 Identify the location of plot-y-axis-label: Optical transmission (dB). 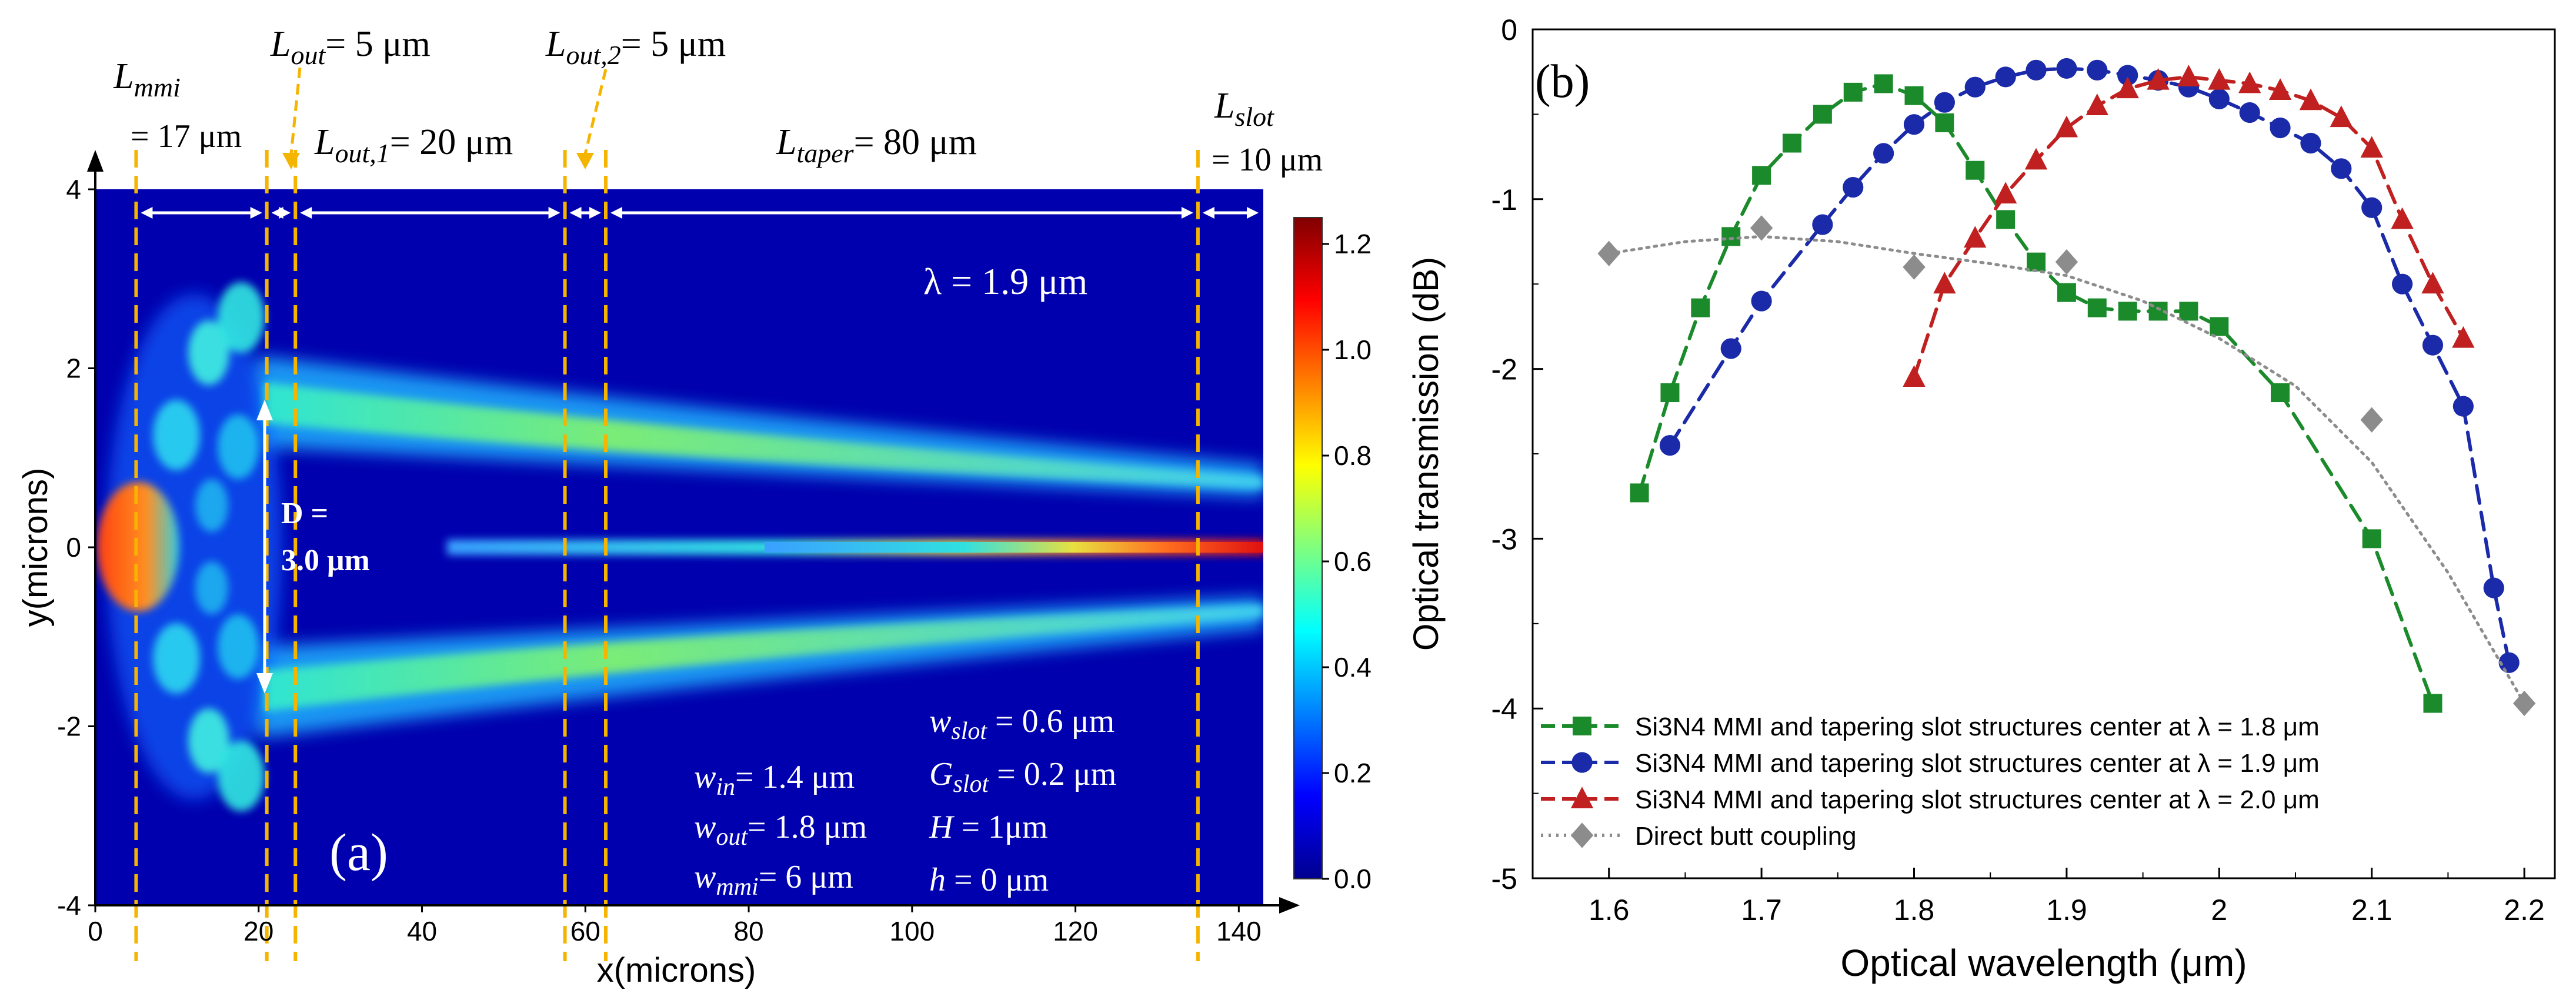
(1426, 454).